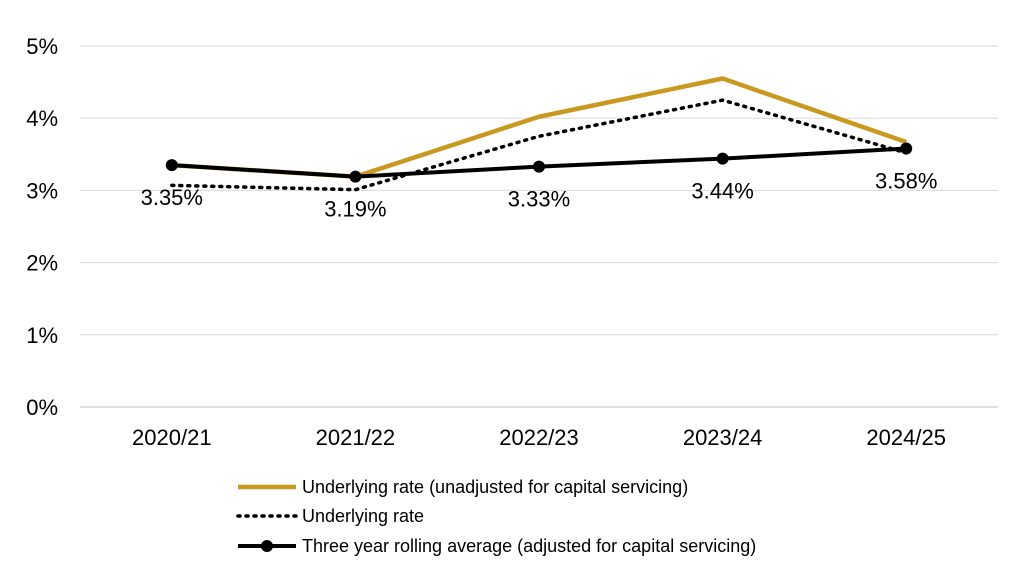  What do you see at coordinates (42, 335) in the screenshot?
I see `y-tick-label: 1%` at bounding box center [42, 335].